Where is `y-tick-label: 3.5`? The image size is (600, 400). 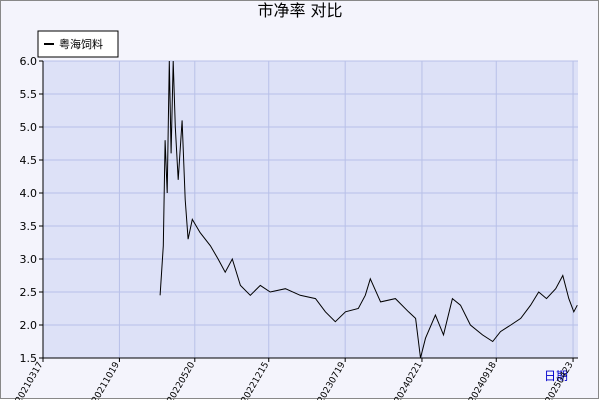
y-tick-label: 3.5 is located at coordinates (29, 226).